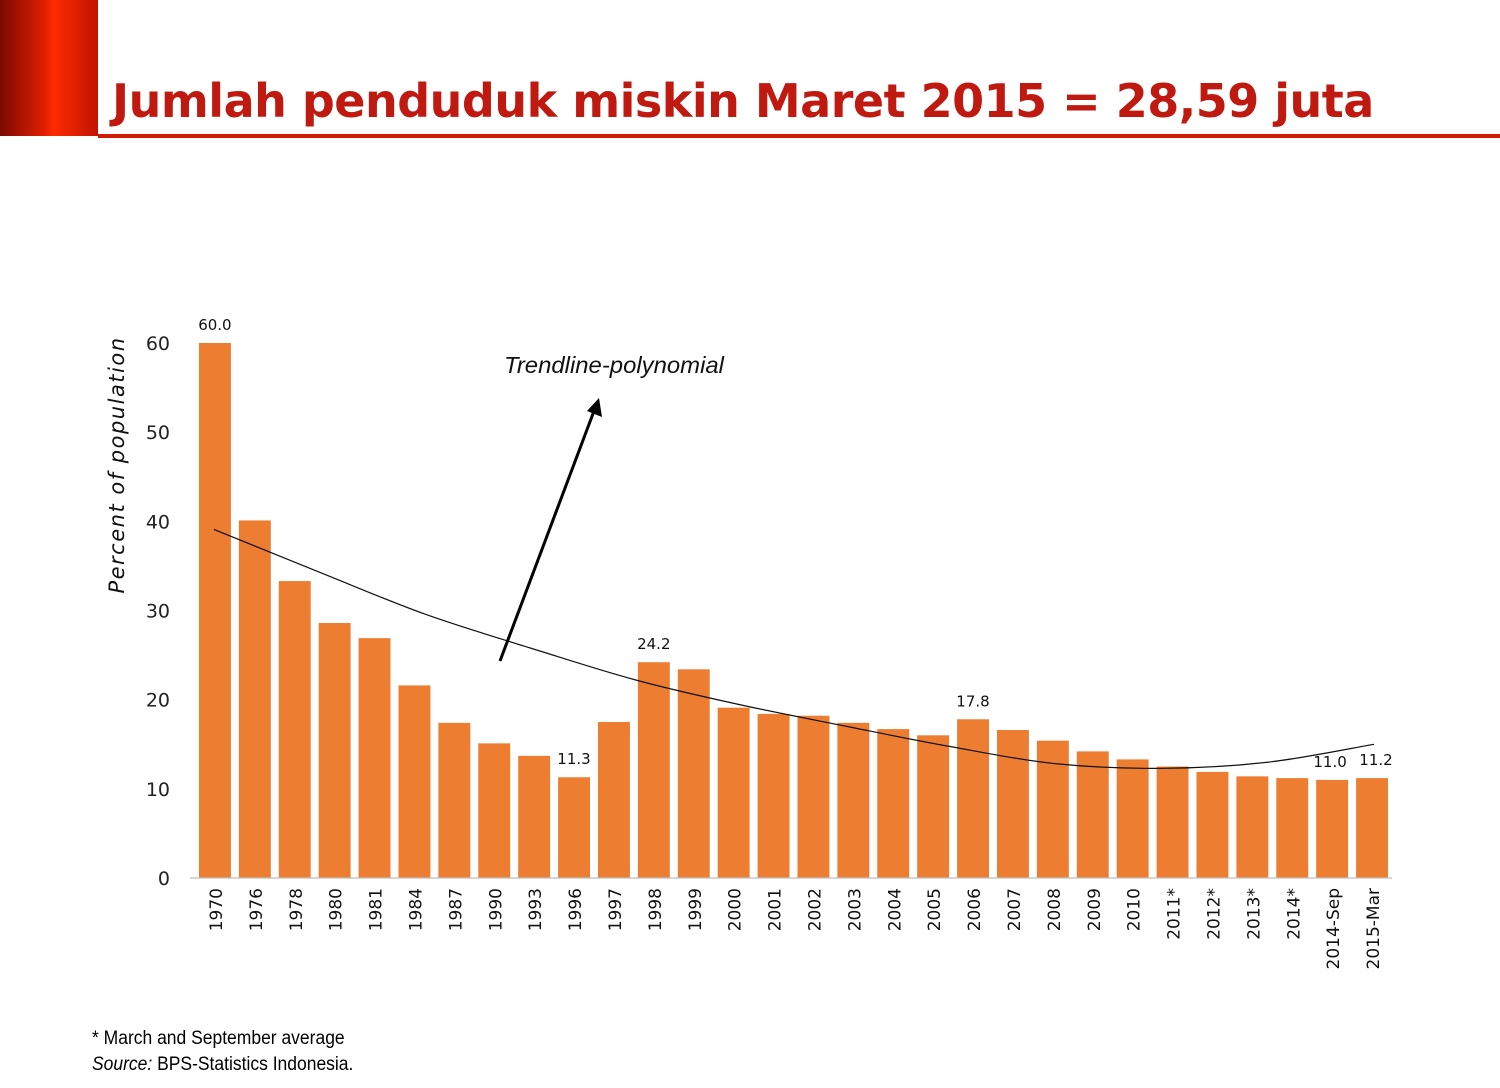 This screenshot has width=1500, height=1088. Describe the element at coordinates (454, 800) in the screenshot. I see `bar-1987` at that location.